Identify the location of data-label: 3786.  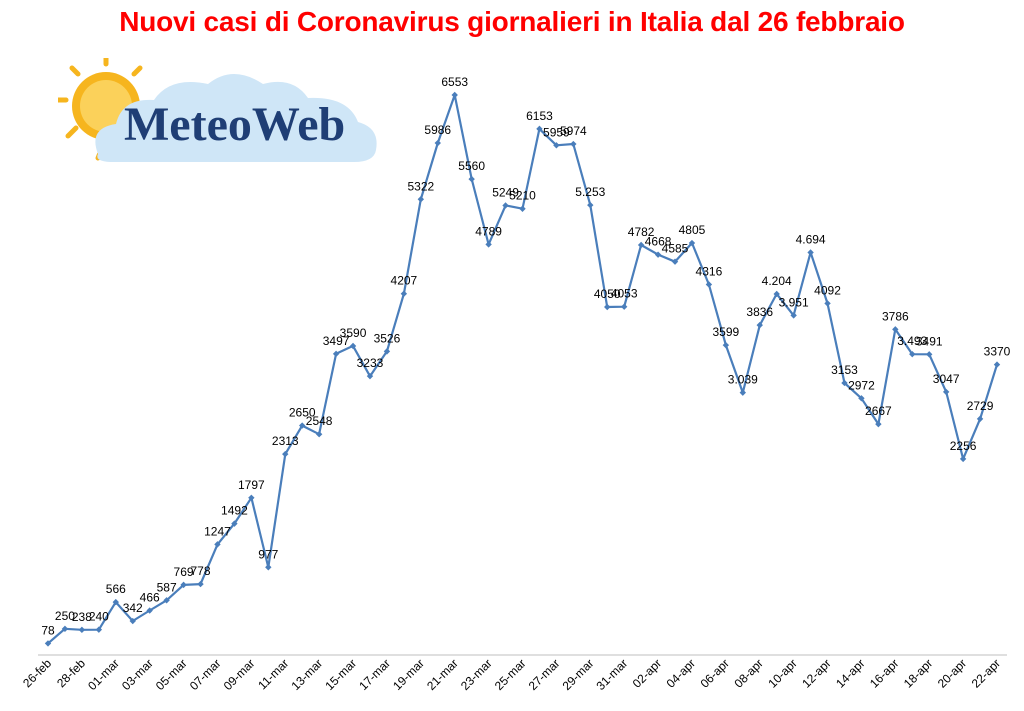
(895, 316).